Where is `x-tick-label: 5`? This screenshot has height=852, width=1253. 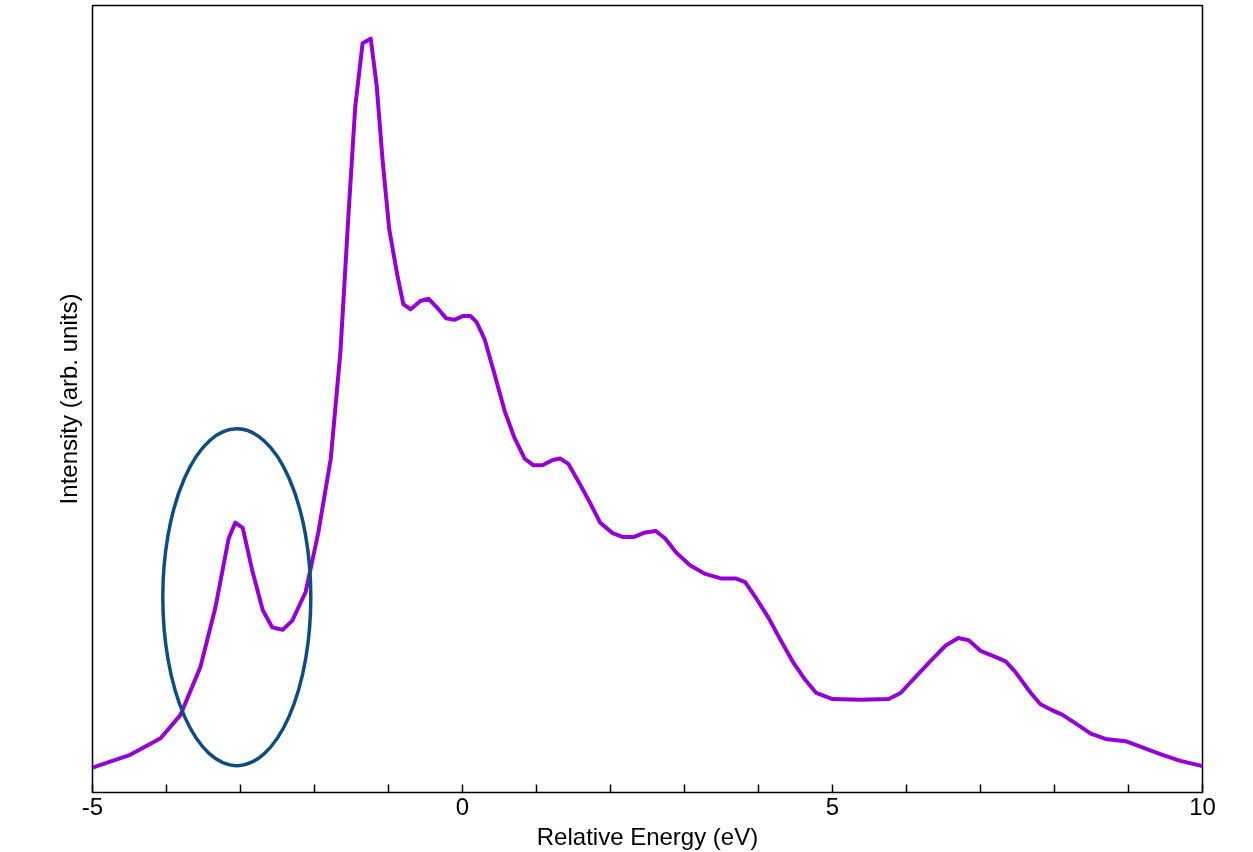
x-tick-label: 5 is located at coordinates (832, 806).